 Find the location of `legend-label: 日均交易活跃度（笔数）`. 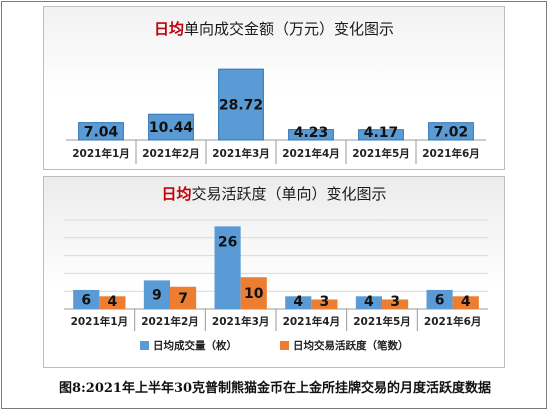

legend-label: 日均交易活跃度（笔数） is located at coordinates (351, 345).